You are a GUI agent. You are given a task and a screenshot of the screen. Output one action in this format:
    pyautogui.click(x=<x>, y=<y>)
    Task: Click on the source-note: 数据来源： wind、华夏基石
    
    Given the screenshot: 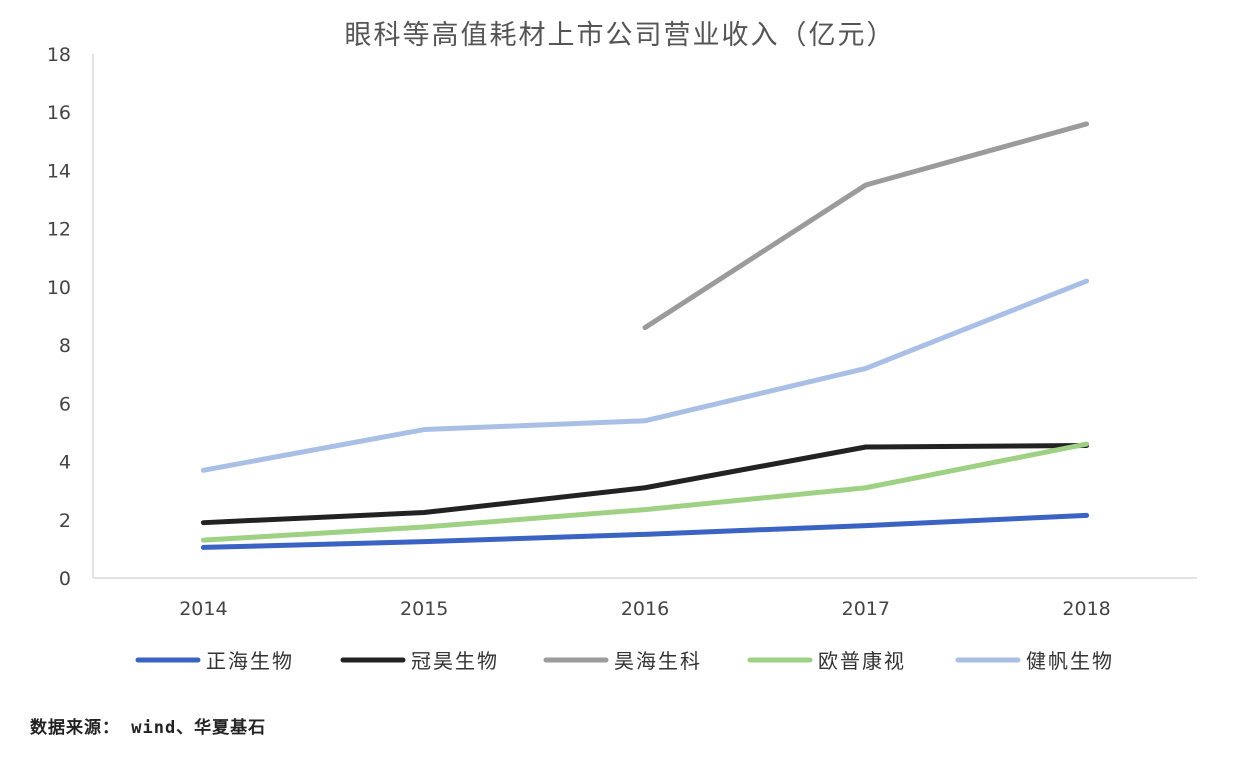 What is the action you would take?
    pyautogui.click(x=148, y=728)
    